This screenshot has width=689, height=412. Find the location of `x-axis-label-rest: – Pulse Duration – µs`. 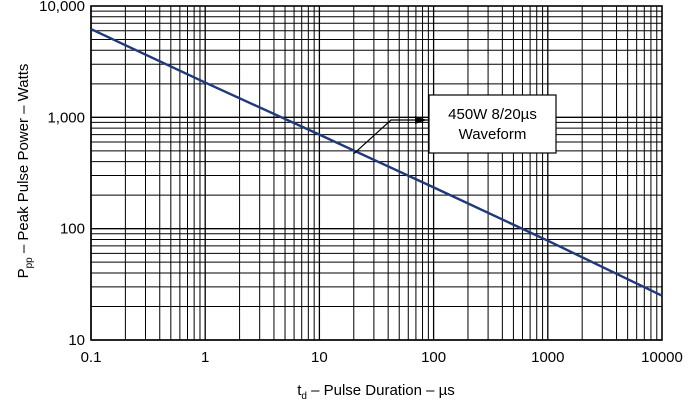

x-axis-label-rest: – Pulse Duration – µs is located at coordinates (381, 390).